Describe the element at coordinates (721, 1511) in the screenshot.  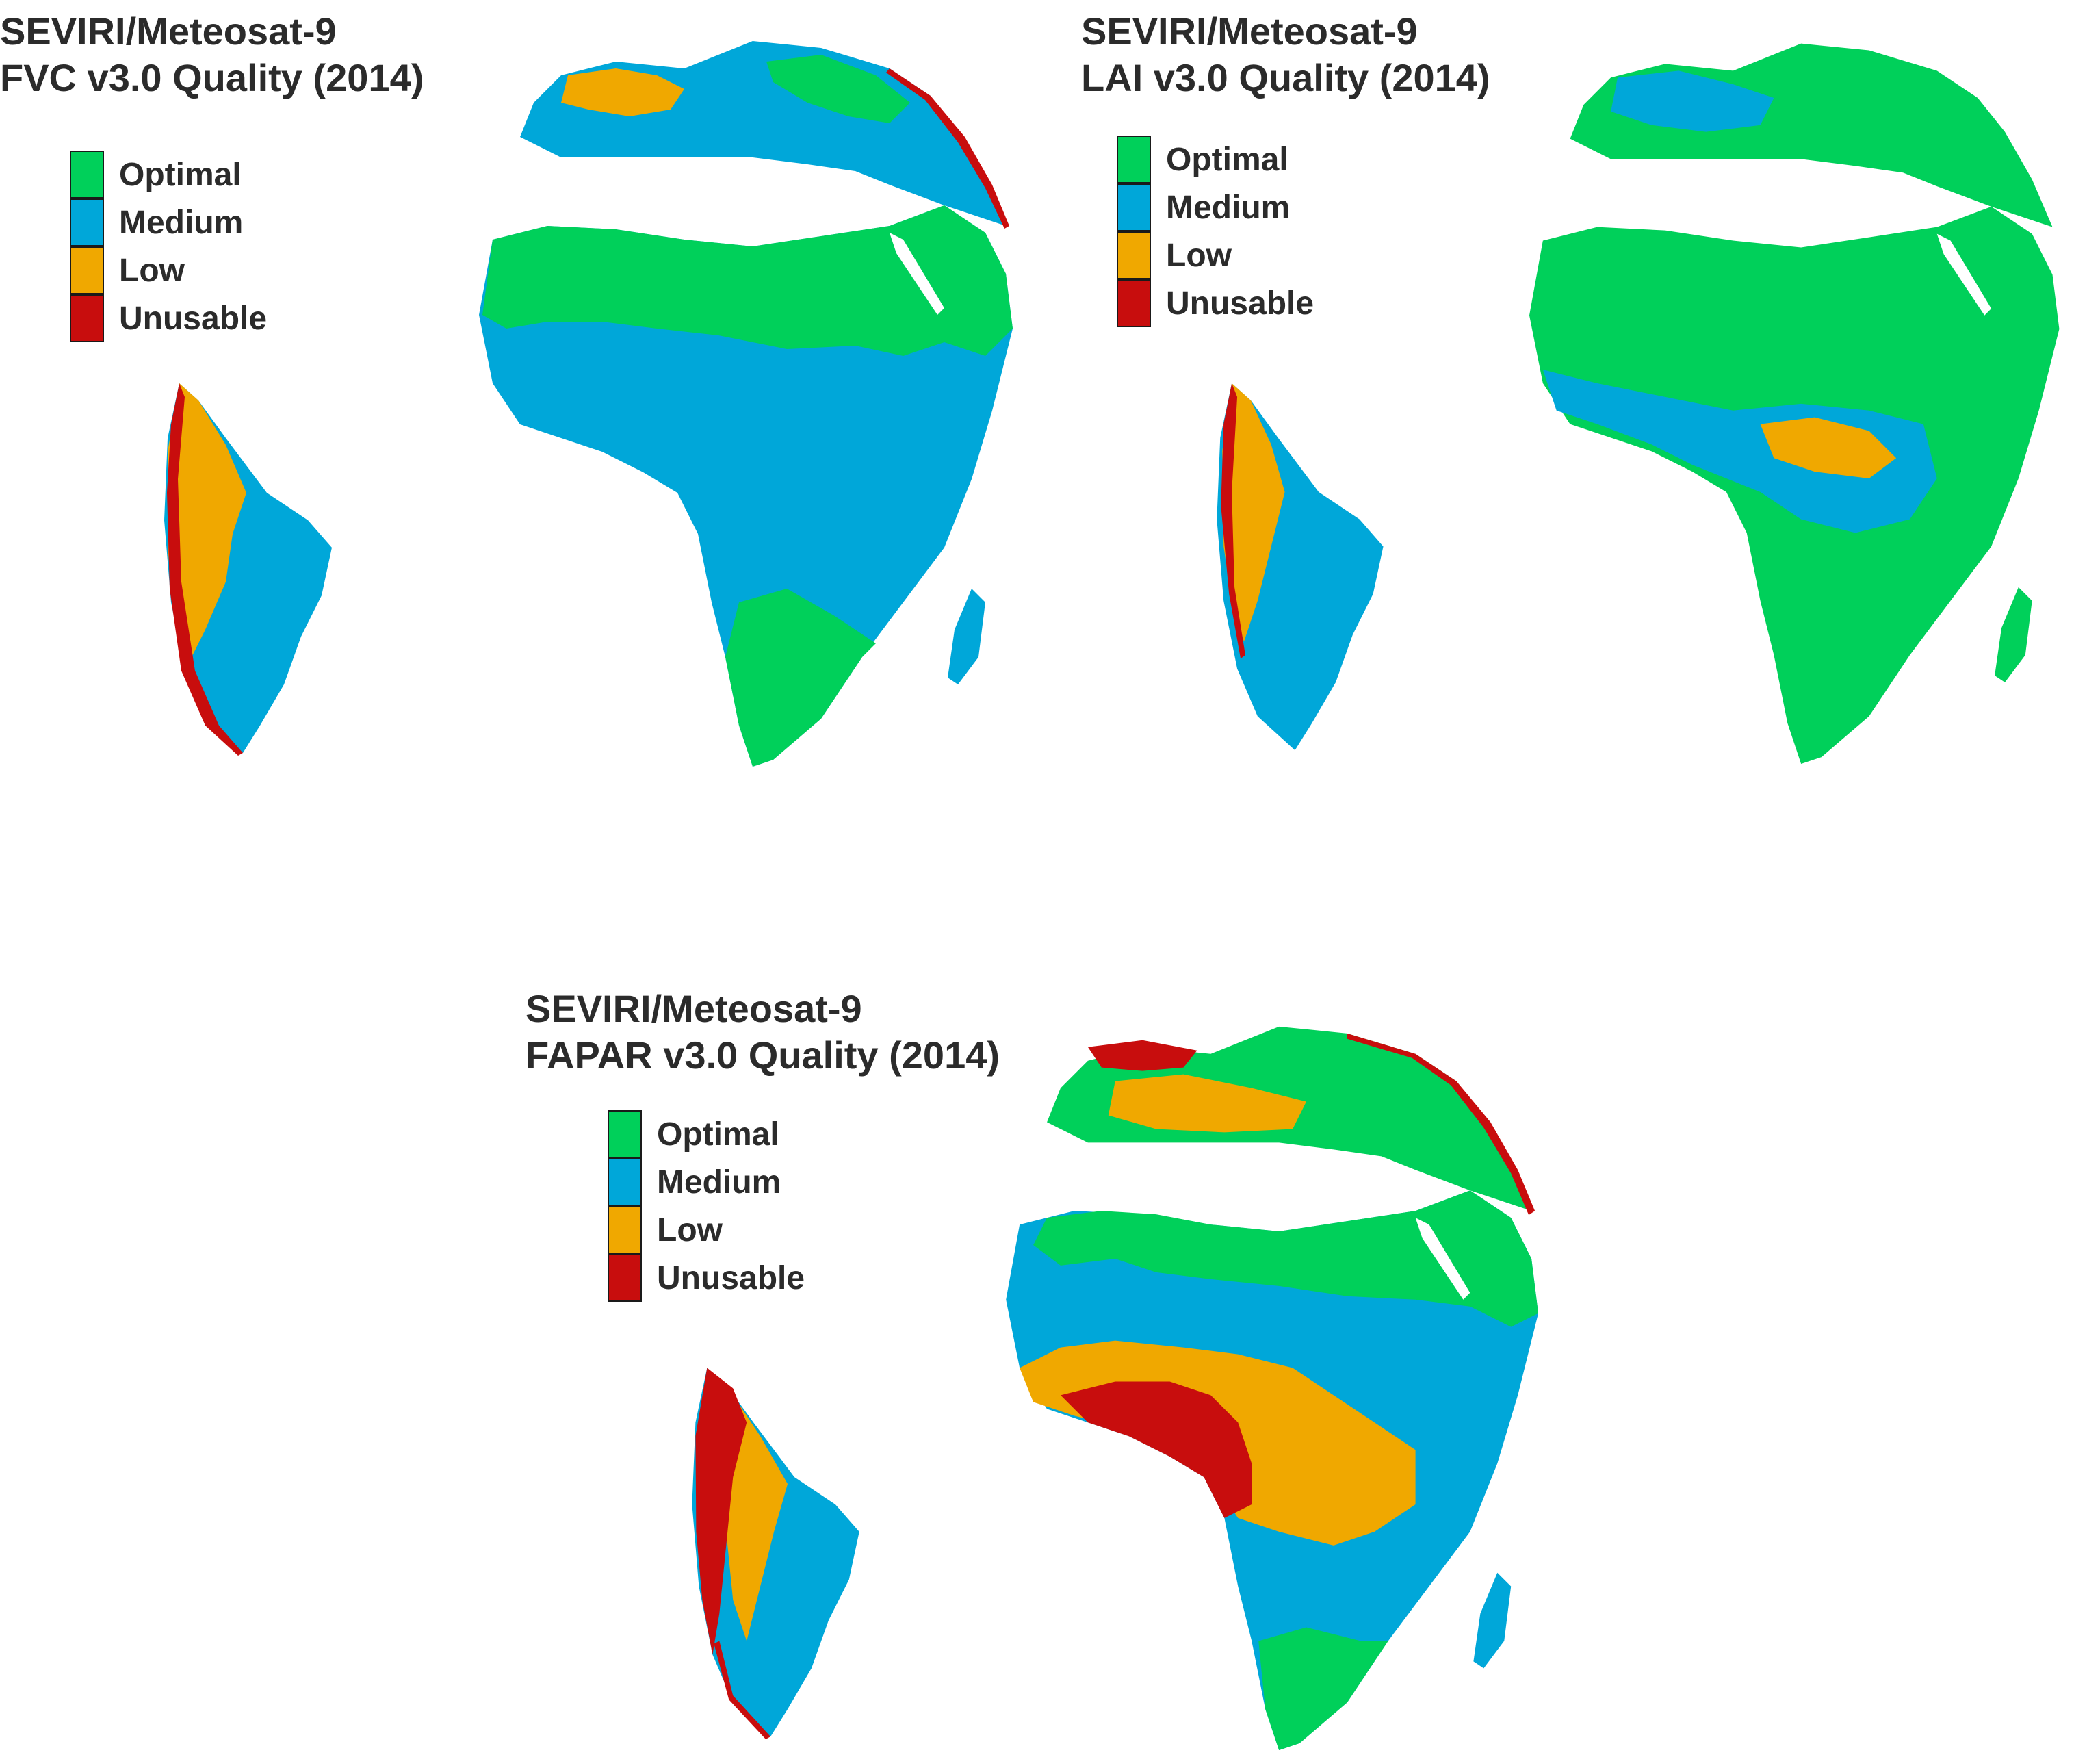
I see `south-america-unusable-area` at that location.